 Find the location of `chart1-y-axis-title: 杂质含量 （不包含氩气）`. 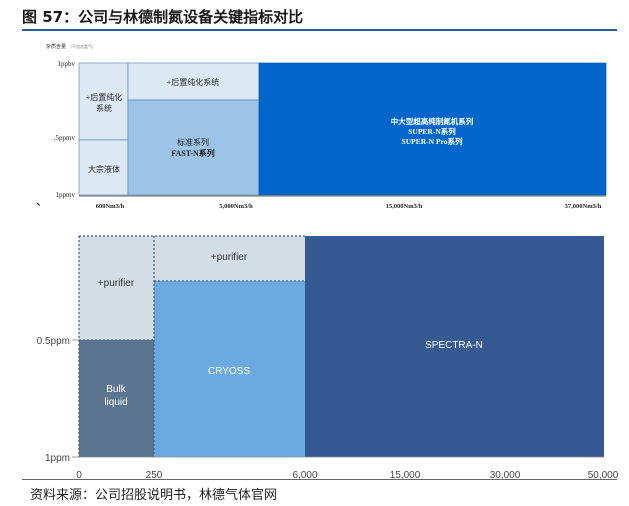

chart1-y-axis-title: 杂质含量 （不包含氩气） is located at coordinates (71, 46).